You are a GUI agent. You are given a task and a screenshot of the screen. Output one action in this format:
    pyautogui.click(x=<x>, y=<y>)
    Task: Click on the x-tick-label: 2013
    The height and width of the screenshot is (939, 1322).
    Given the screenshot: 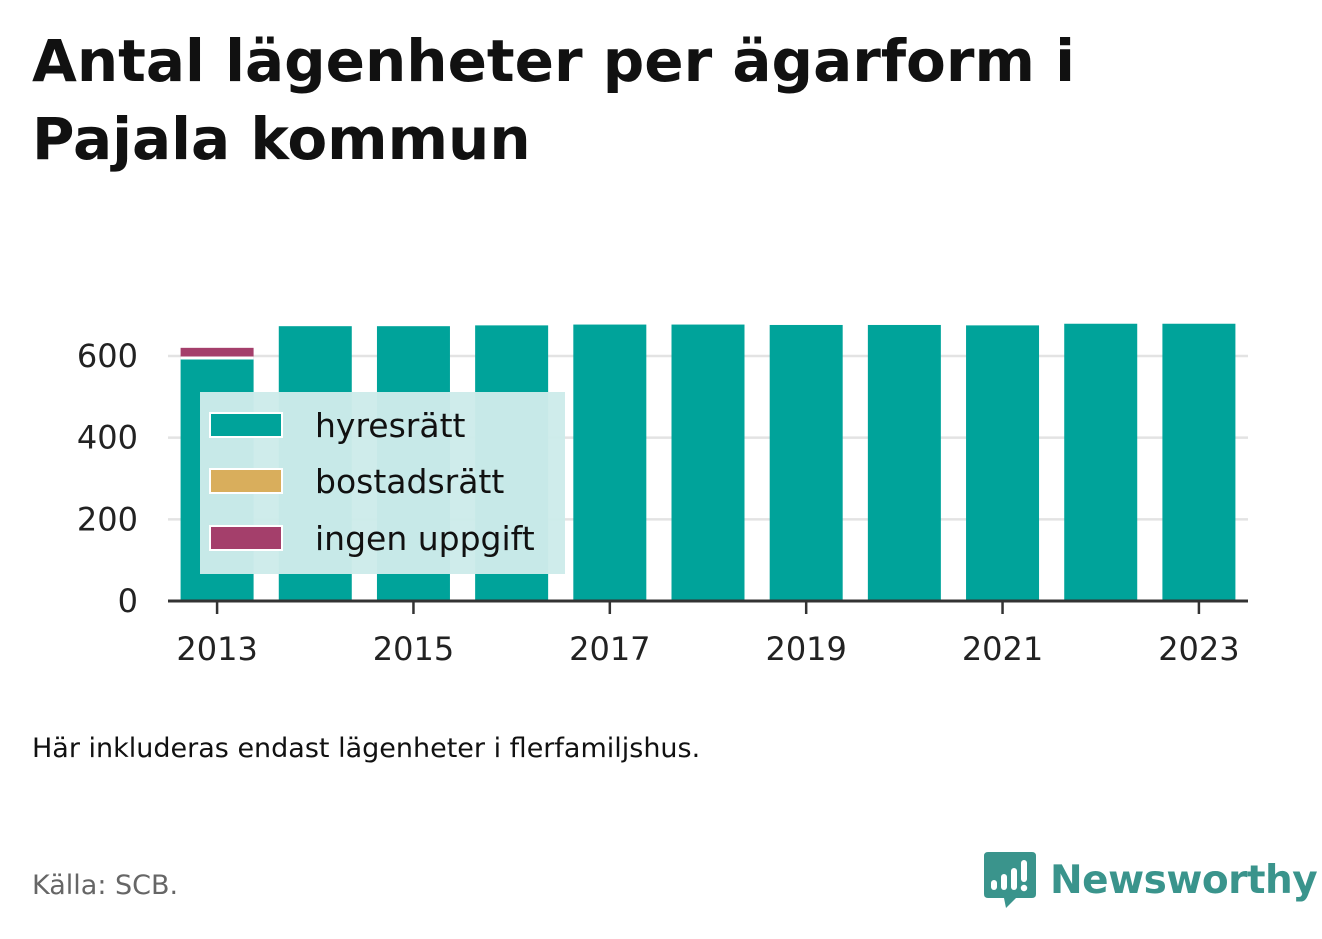 What is the action you would take?
    pyautogui.click(x=216, y=649)
    